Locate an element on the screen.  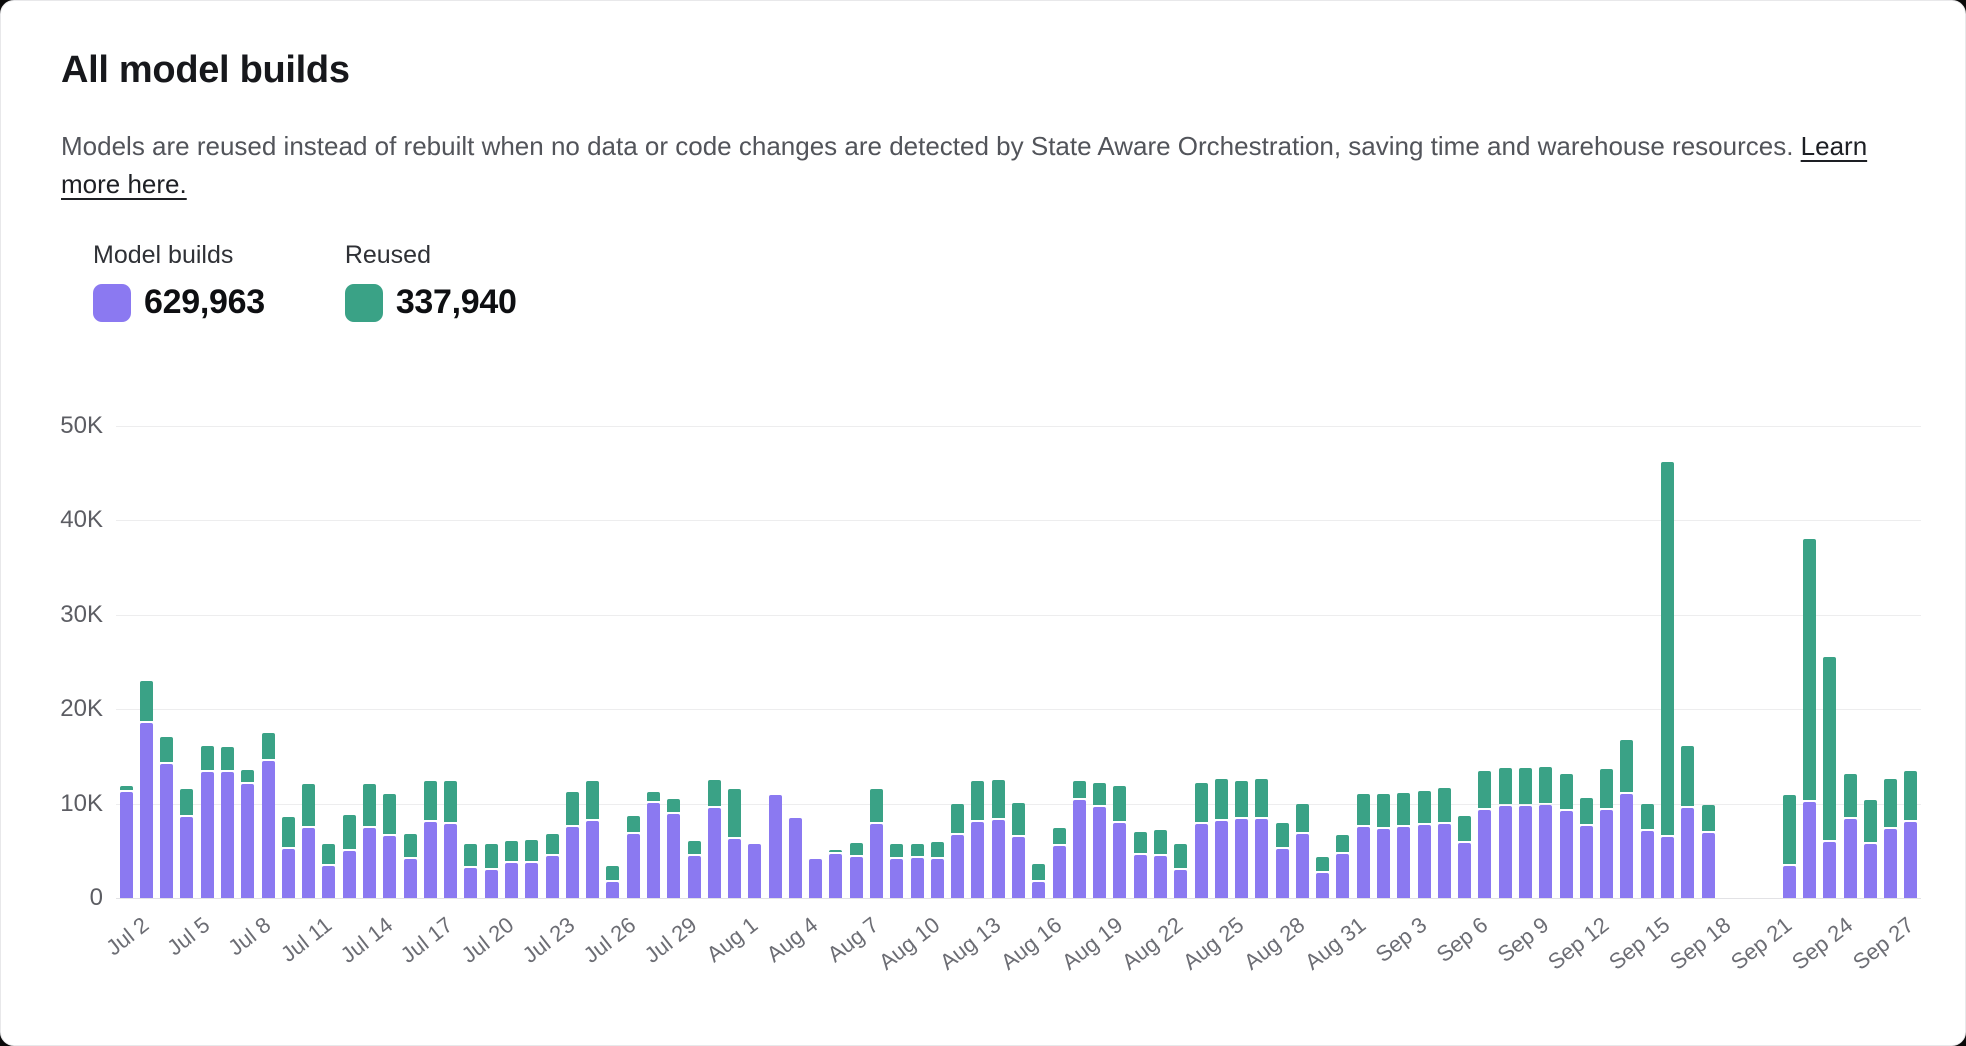
x-tick-label: Aug 16 is located at coordinates (1031, 943).